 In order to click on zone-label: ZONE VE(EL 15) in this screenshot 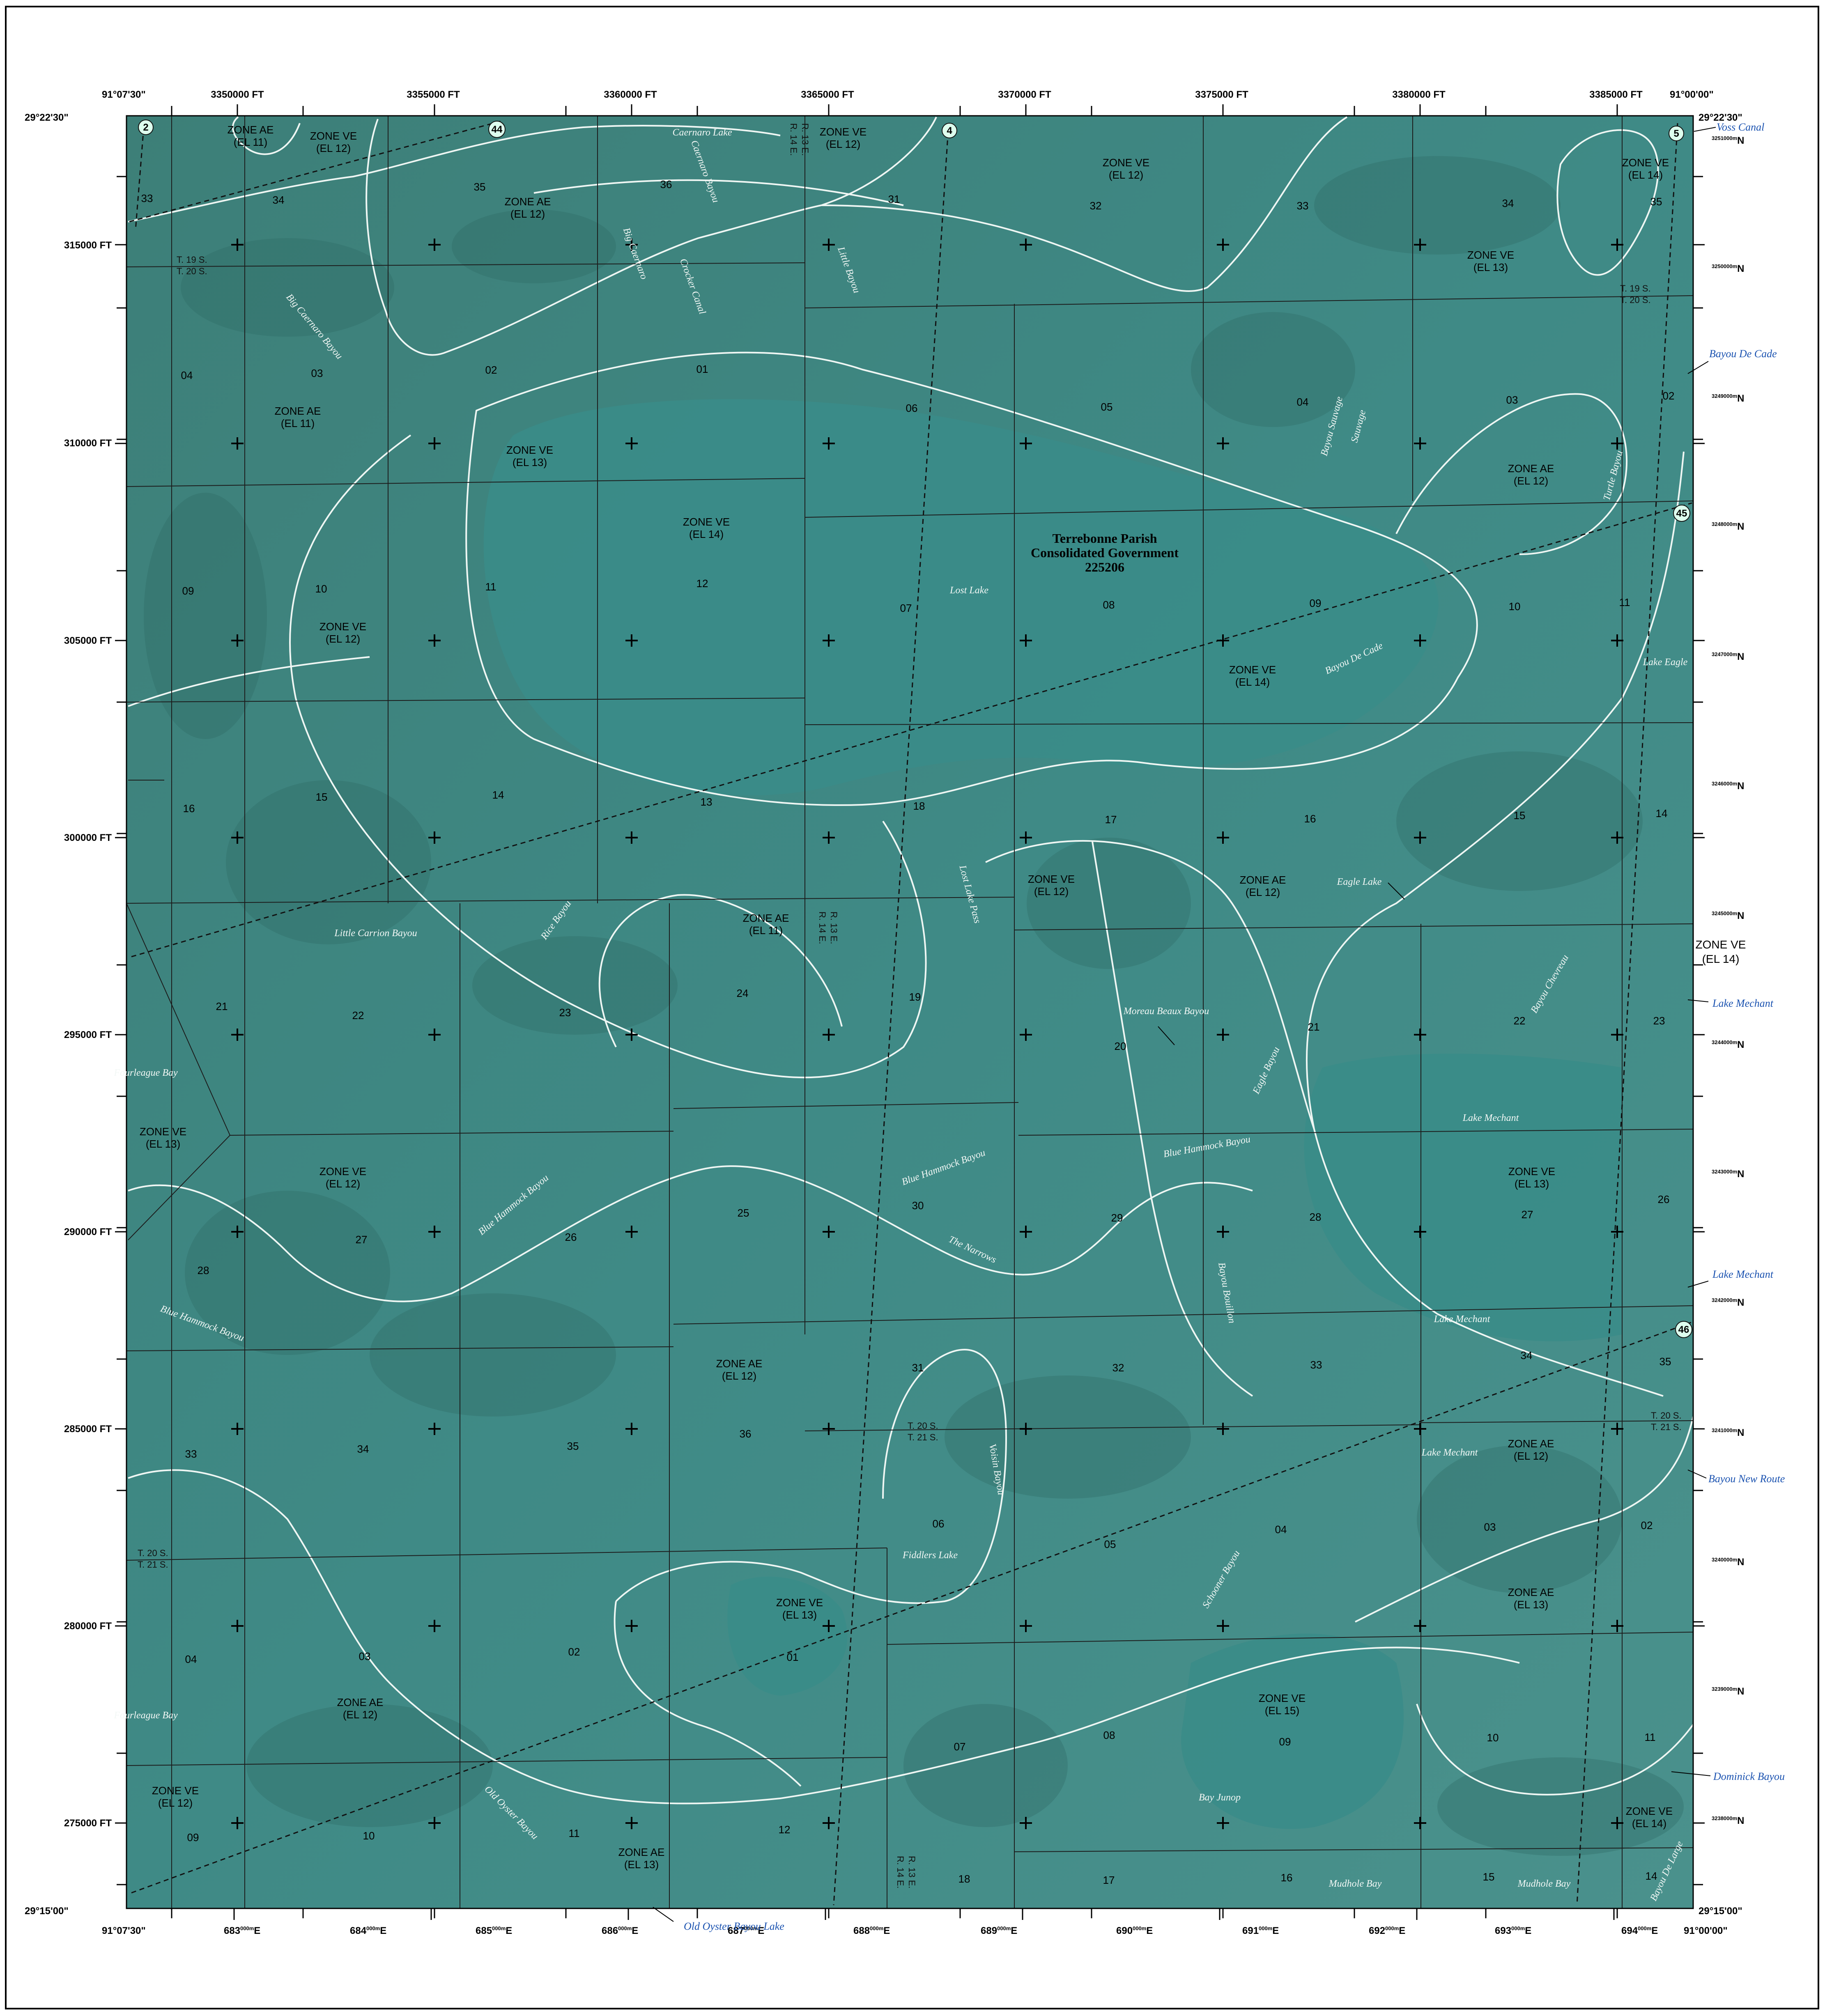, I will do `click(1282, 1705)`.